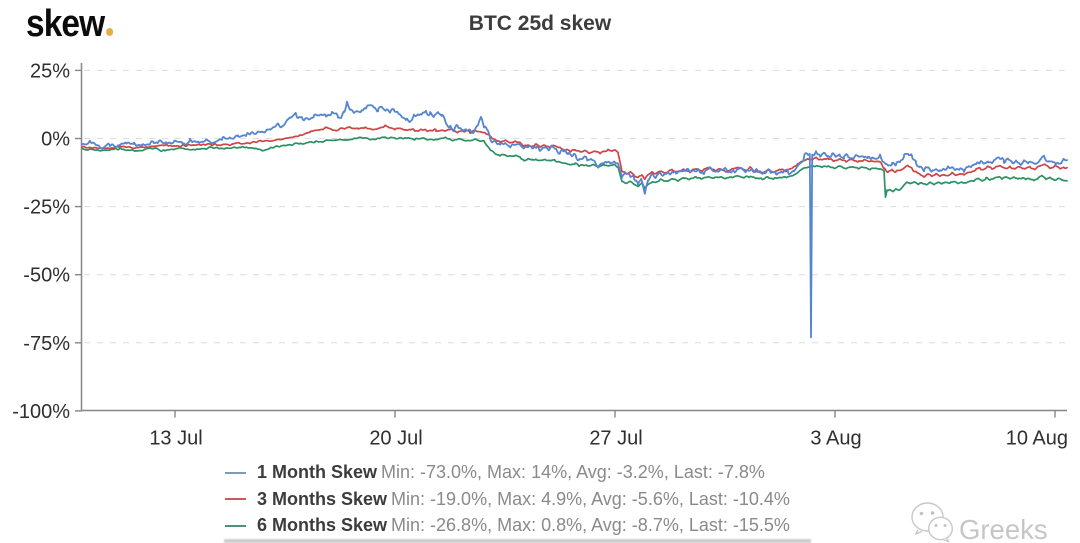 The height and width of the screenshot is (543, 1080). I want to click on svg-text: 27 Jul, so click(615, 439).